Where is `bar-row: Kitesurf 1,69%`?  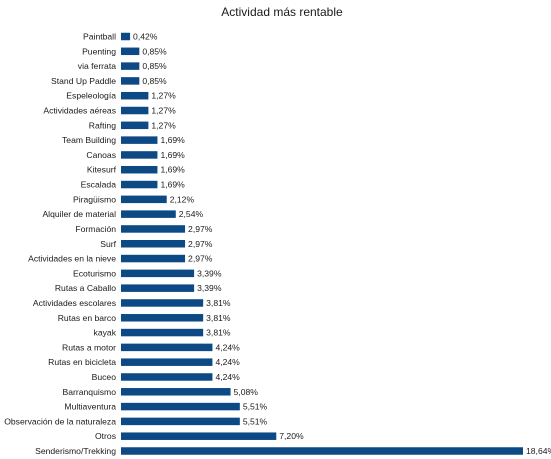 bar-row: Kitesurf 1,69% is located at coordinates (136, 170).